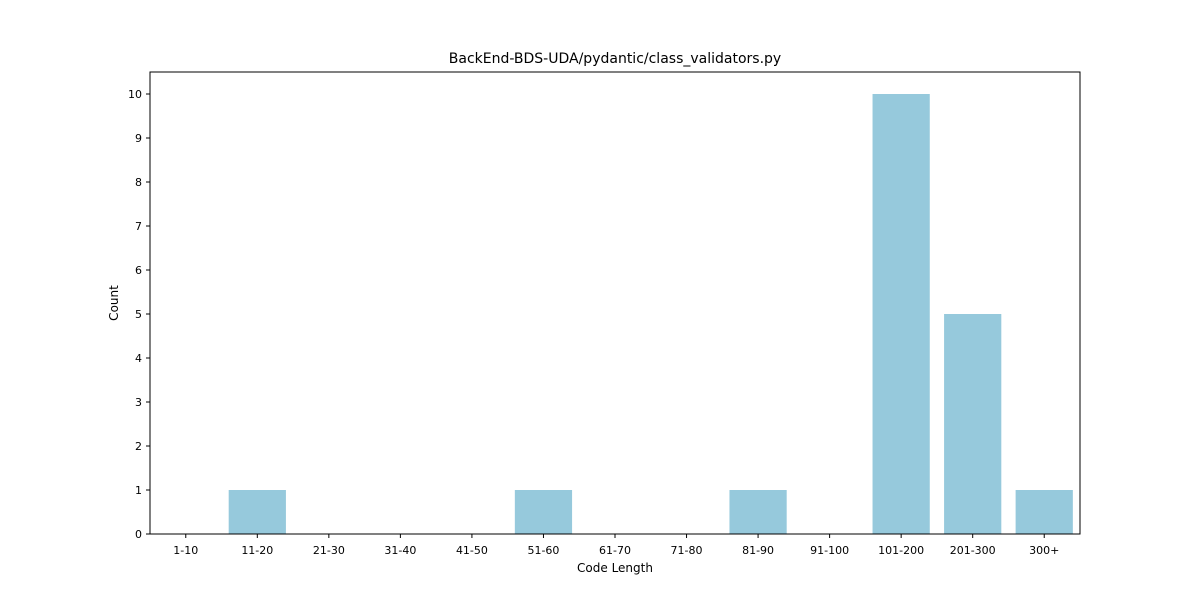 Image resolution: width=1200 pixels, height=600 pixels. Describe the element at coordinates (329, 550) in the screenshot. I see `x-tick-label: 21-30` at that location.